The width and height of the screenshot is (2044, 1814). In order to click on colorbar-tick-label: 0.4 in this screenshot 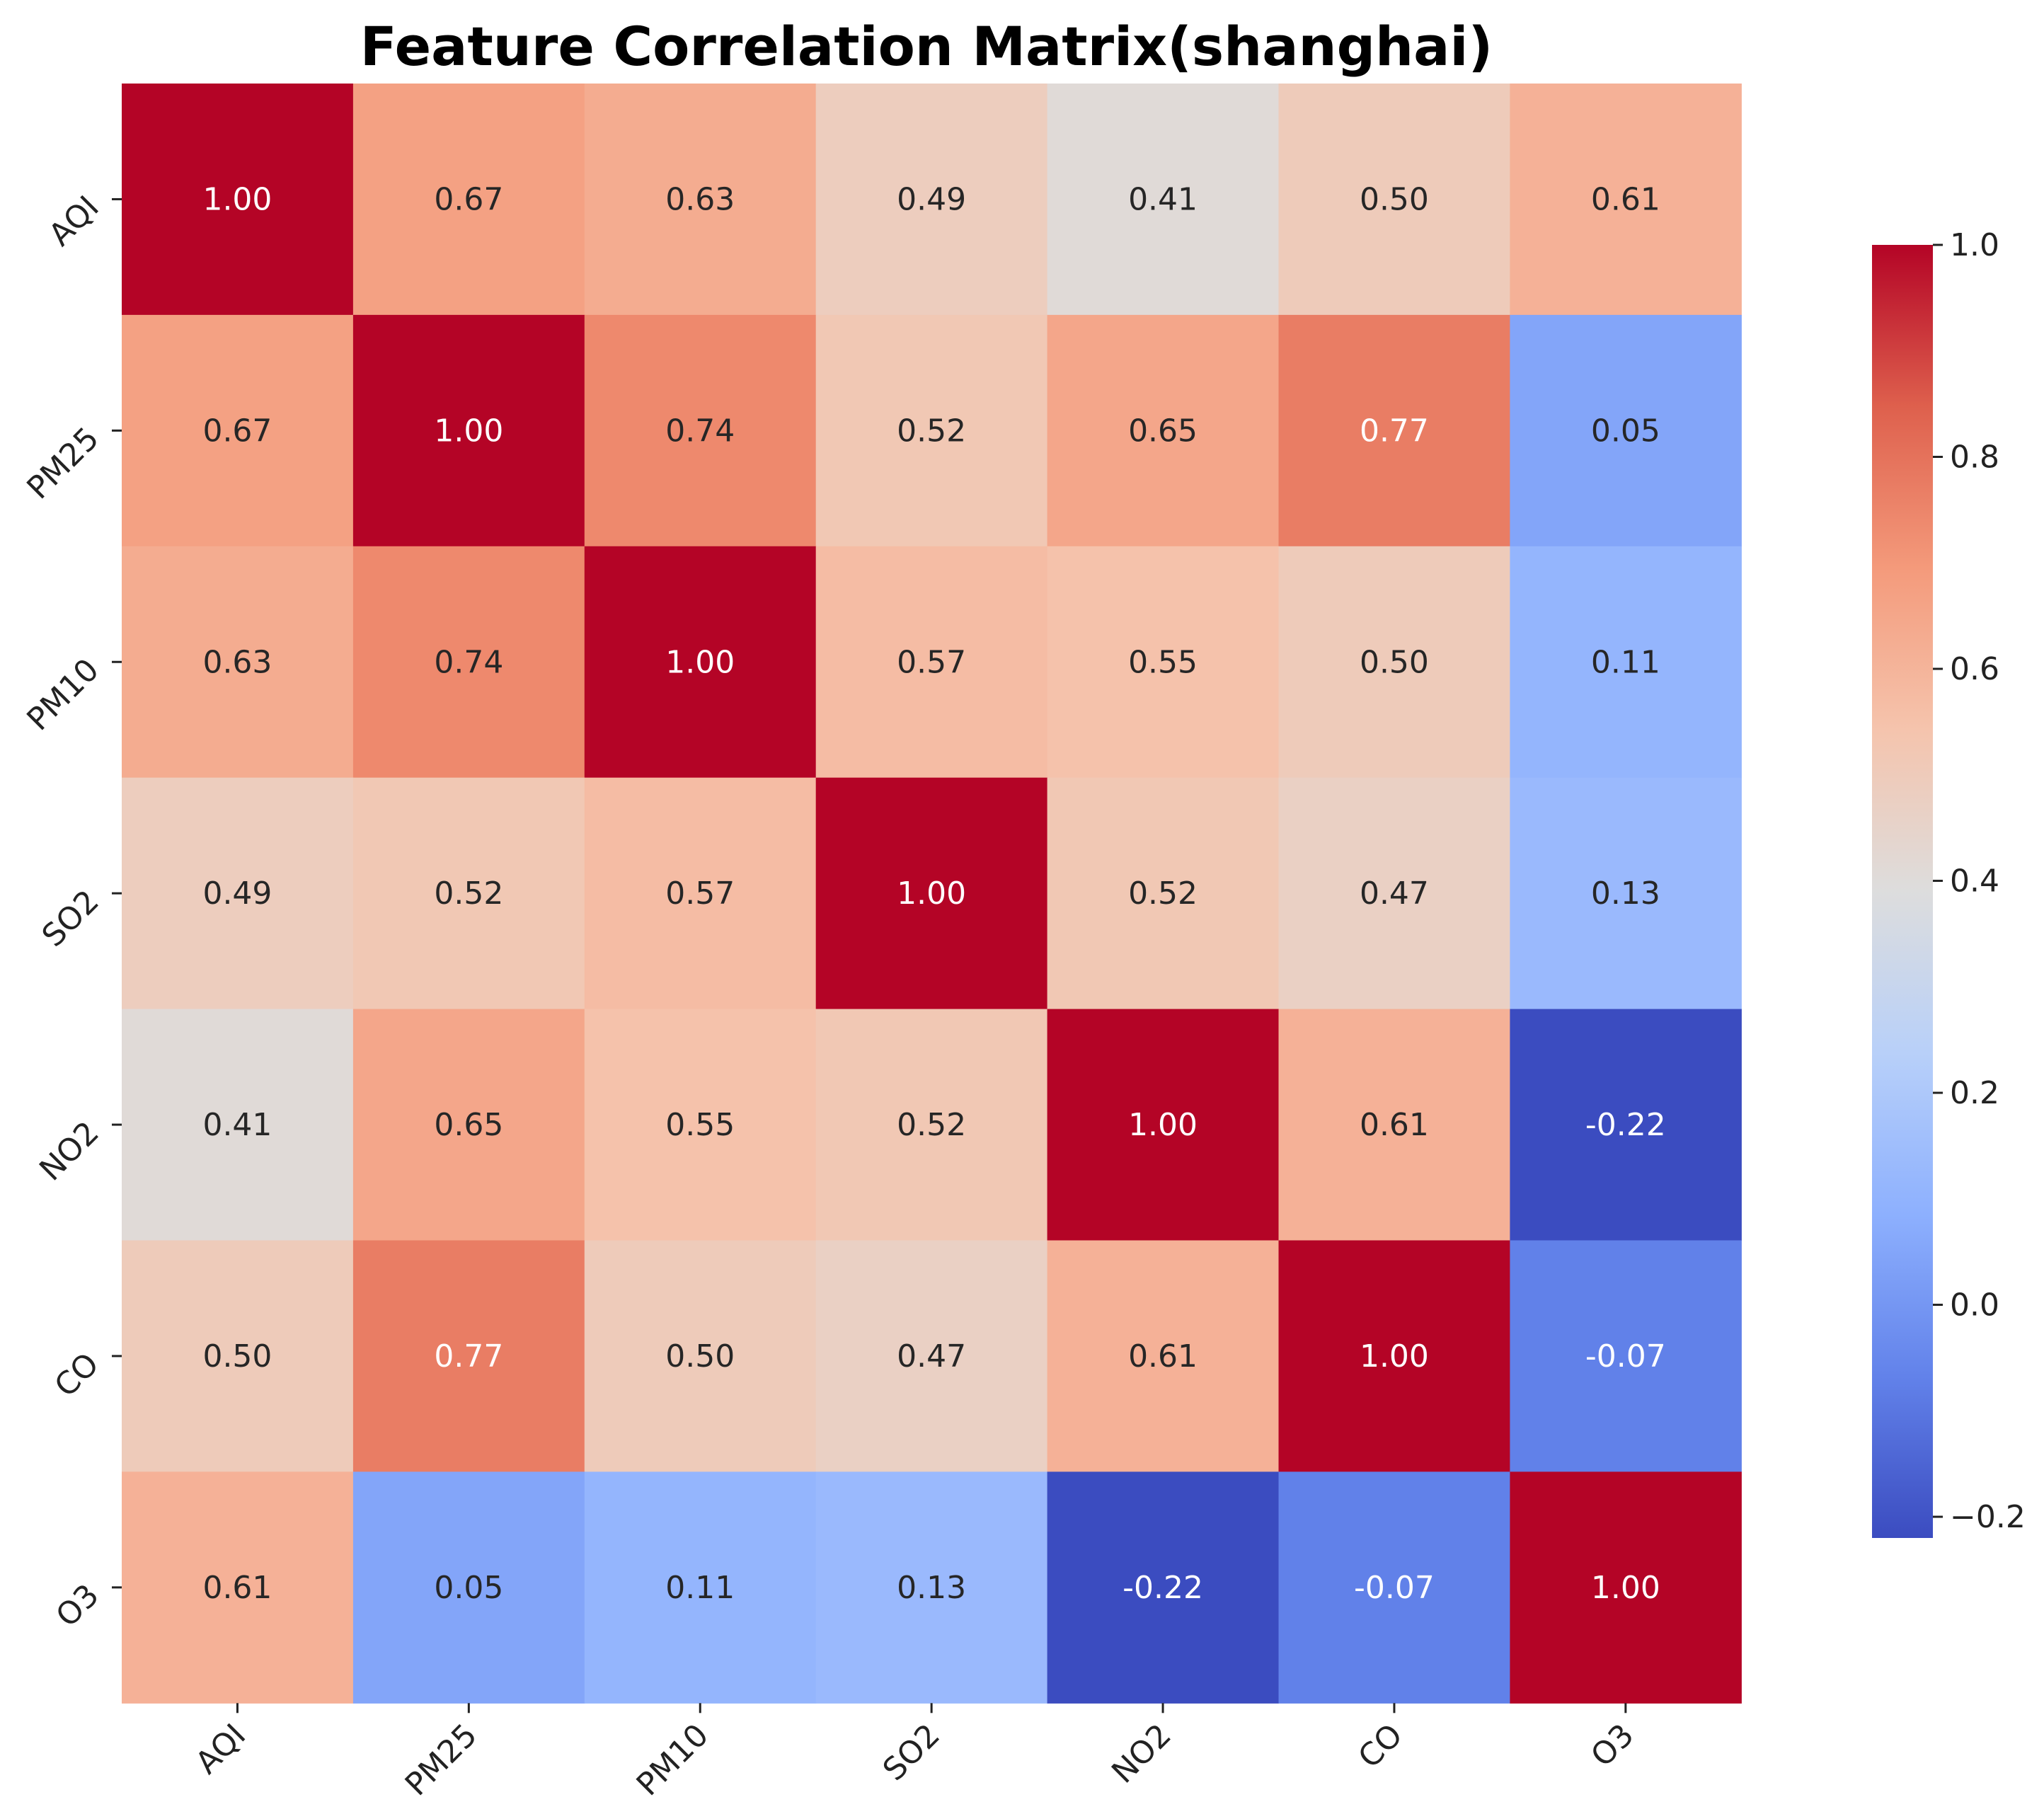, I will do `click(1975, 882)`.